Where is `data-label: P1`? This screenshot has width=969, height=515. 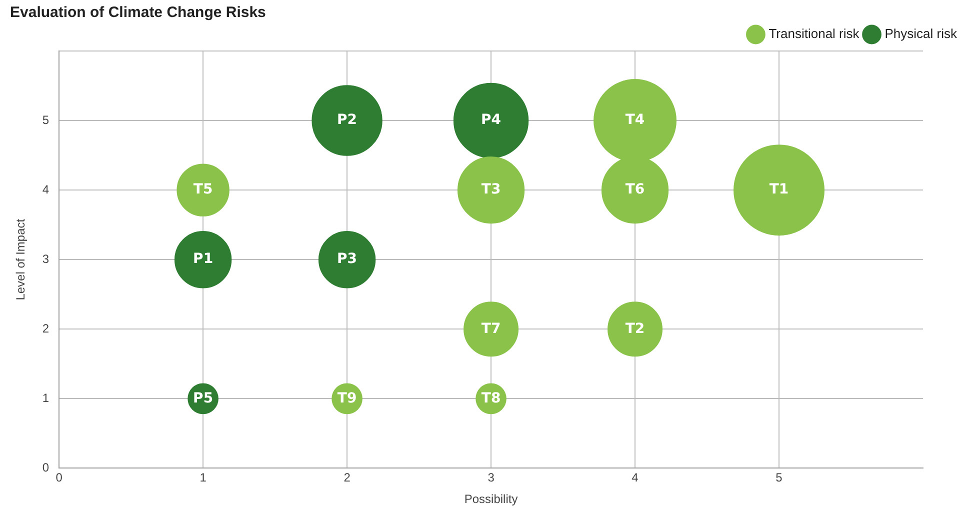
data-label: P1 is located at coordinates (203, 259).